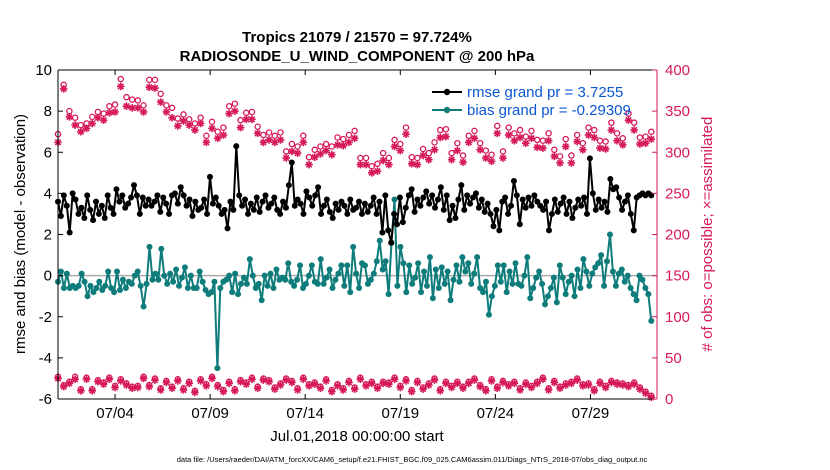 The image size is (830, 470). Describe the element at coordinates (447, 92) in the screenshot. I see `legend-rmse-marker` at that location.